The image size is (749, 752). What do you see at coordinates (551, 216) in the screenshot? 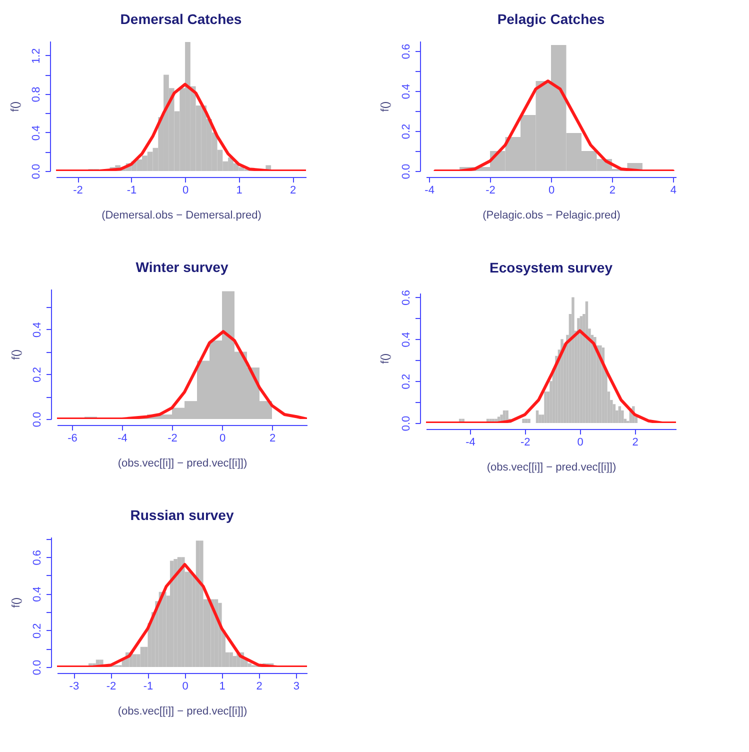
I see `x-axis-title: (Pelagic.obs − Pelagic.pred)` at bounding box center [551, 216].